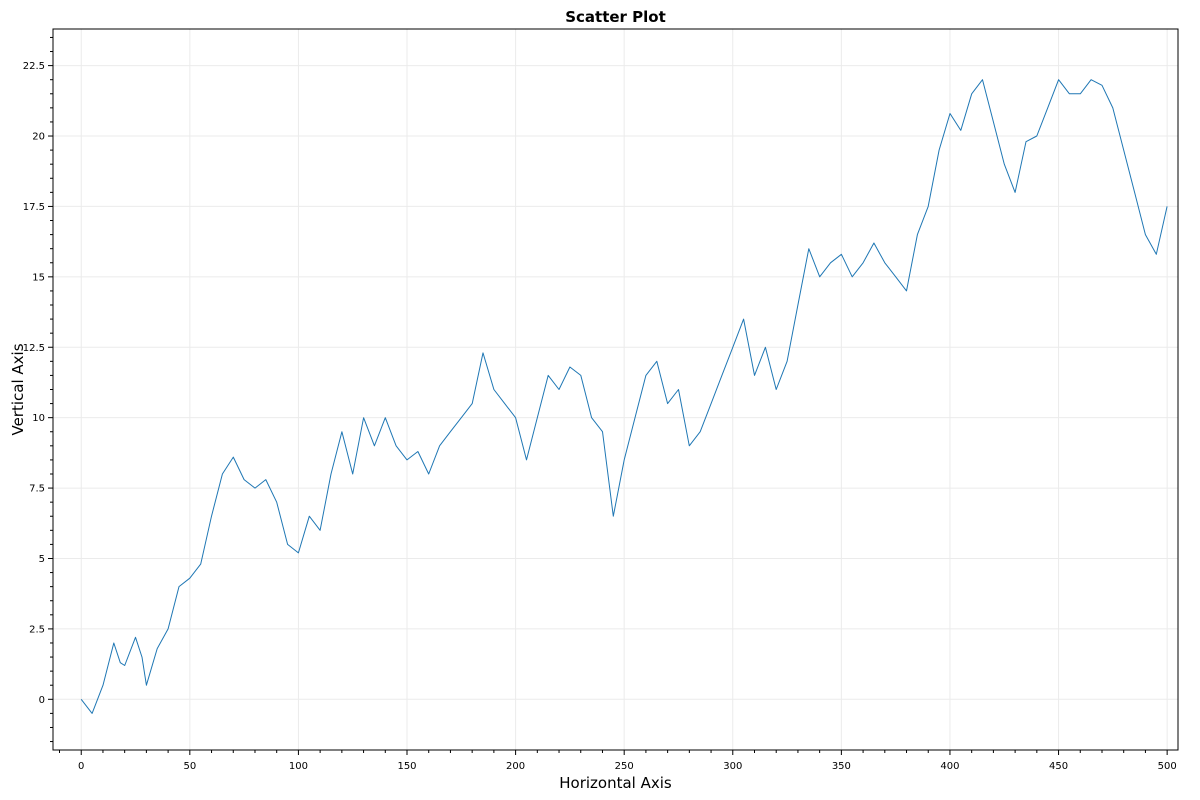  Describe the element at coordinates (38, 418) in the screenshot. I see `y-tick-label: 10` at that location.